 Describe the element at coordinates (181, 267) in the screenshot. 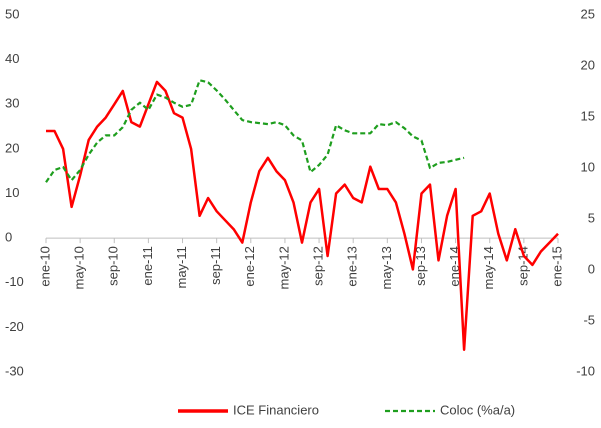

I see `x-tick-label: may-11` at that location.